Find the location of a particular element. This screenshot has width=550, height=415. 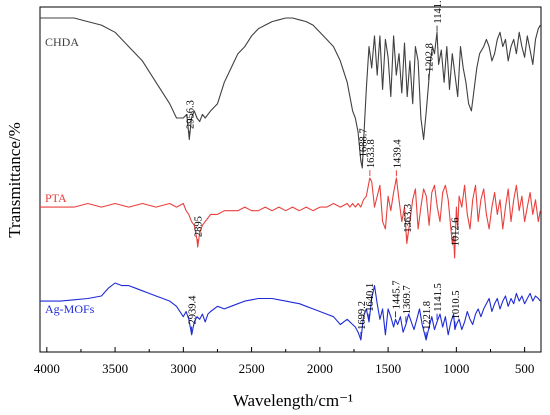

peak-label: 2956.3 is located at coordinates (190, 114).